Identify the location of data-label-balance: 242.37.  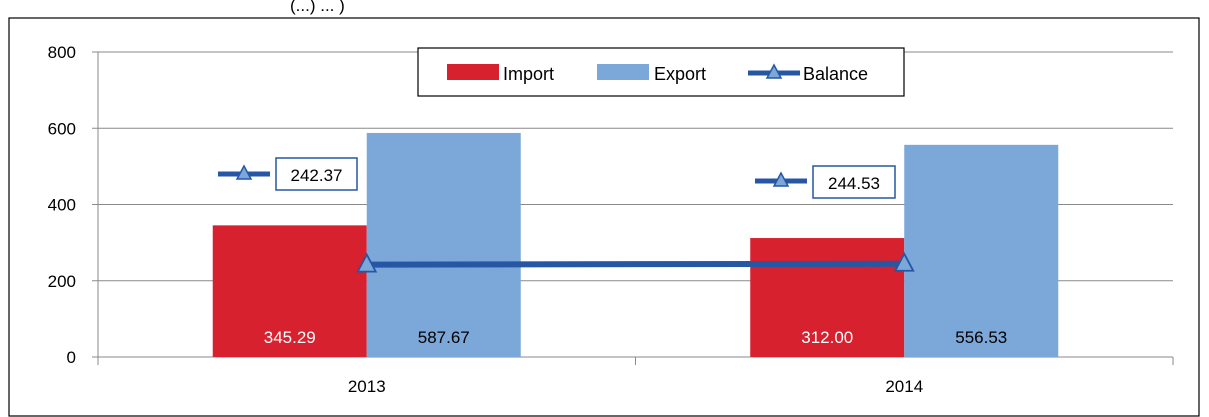
(317, 175).